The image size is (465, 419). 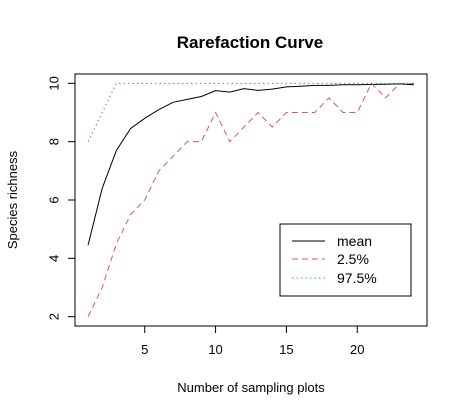 What do you see at coordinates (357, 349) in the screenshot?
I see `x-tick-label-20: 20` at bounding box center [357, 349].